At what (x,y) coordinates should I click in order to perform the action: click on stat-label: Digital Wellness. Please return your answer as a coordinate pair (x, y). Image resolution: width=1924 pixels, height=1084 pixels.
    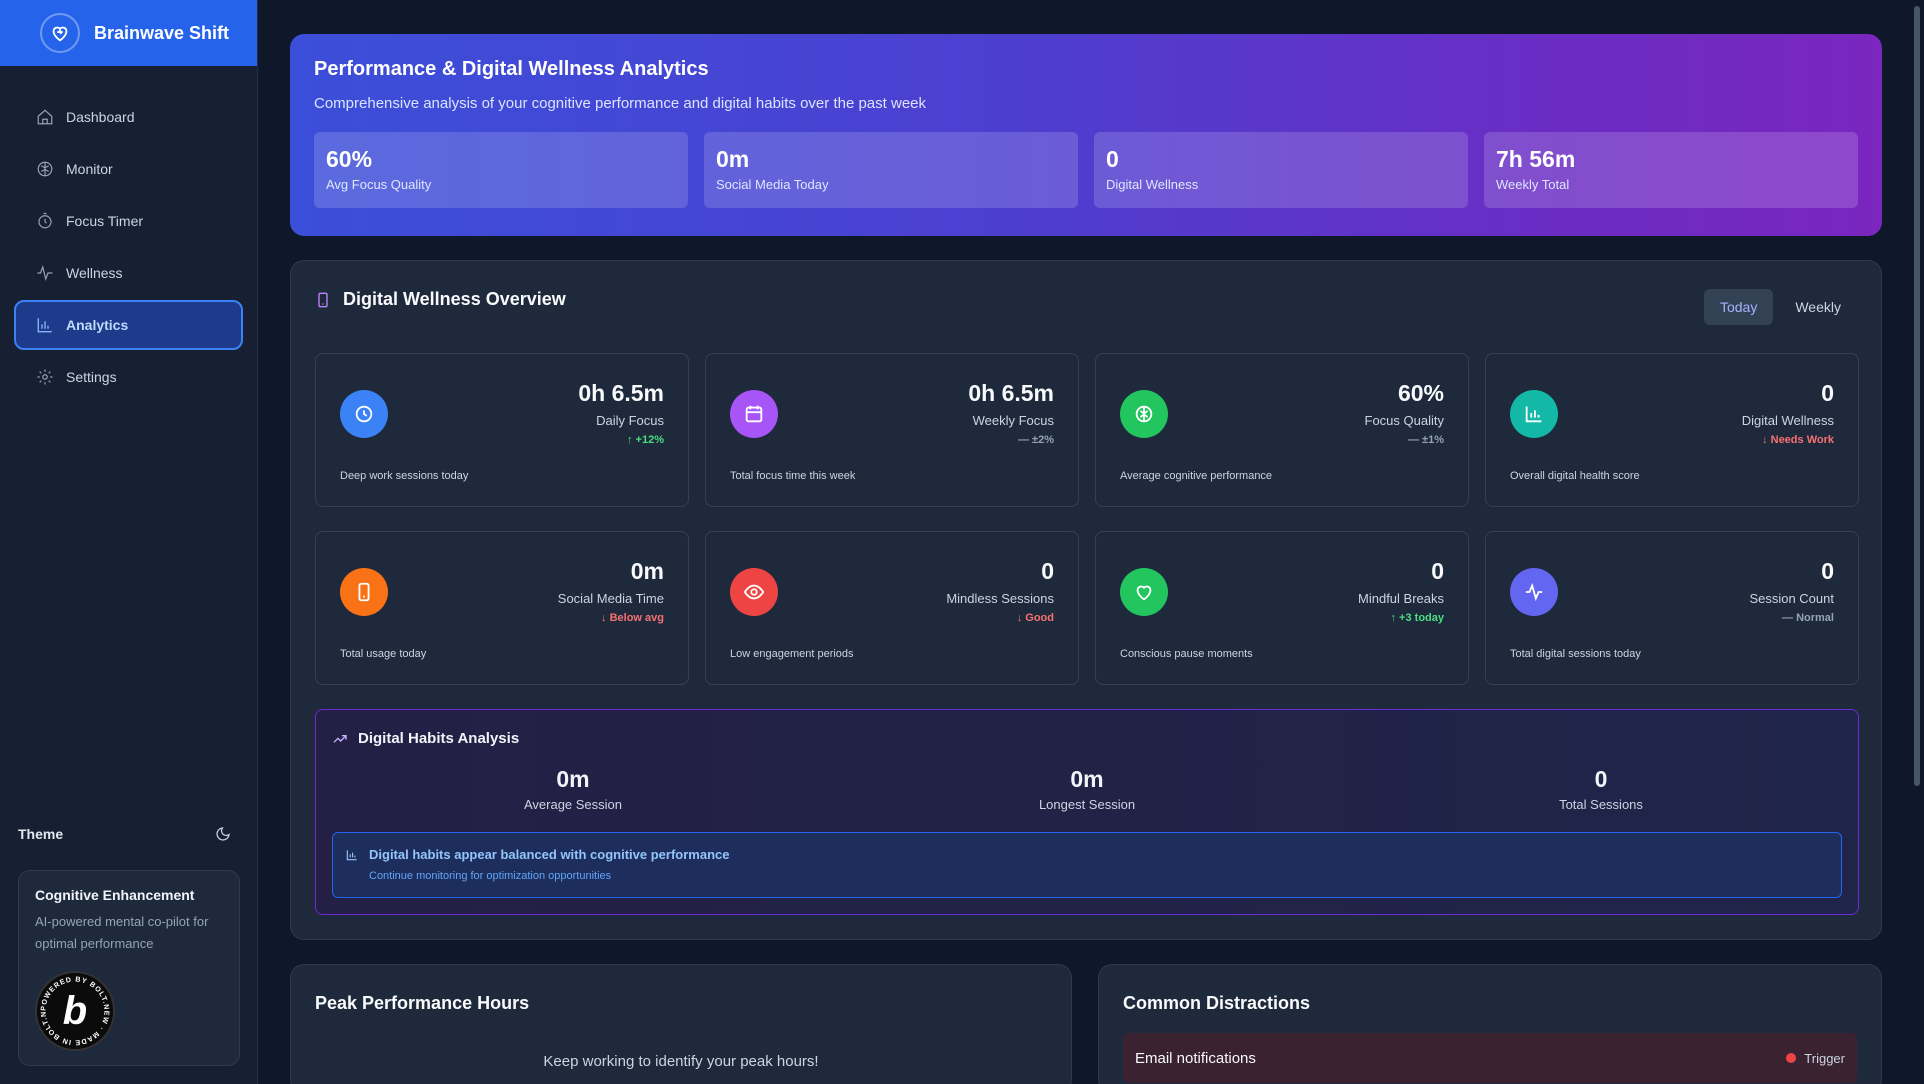
    Looking at the image, I should click on (1152, 184).